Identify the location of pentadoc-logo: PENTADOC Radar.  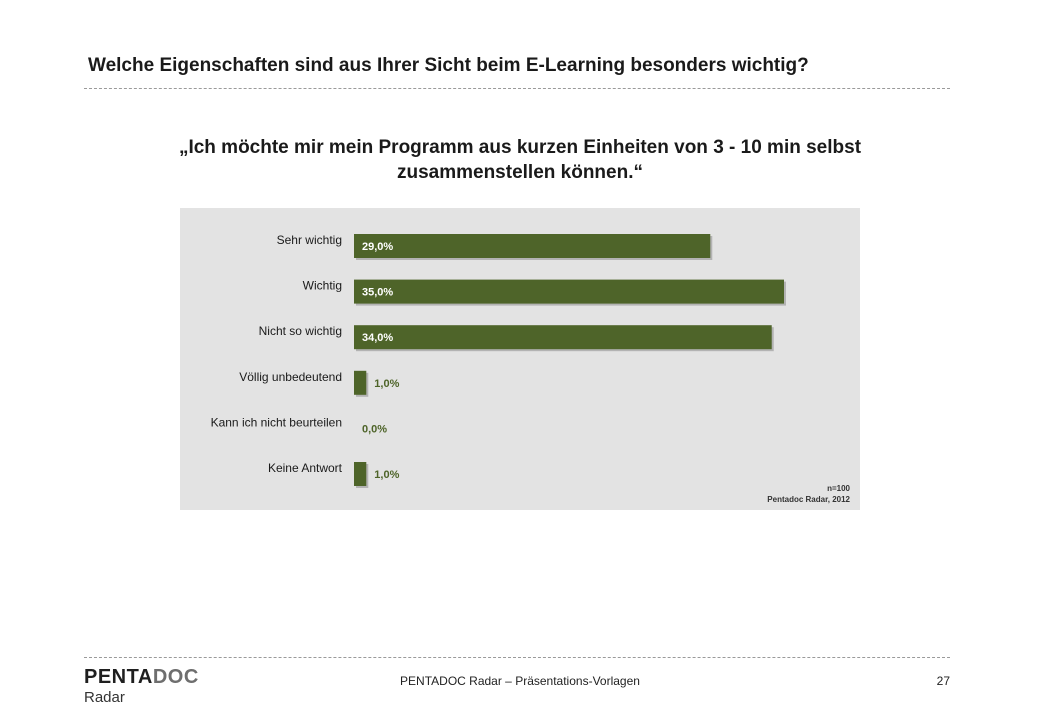
(149, 688).